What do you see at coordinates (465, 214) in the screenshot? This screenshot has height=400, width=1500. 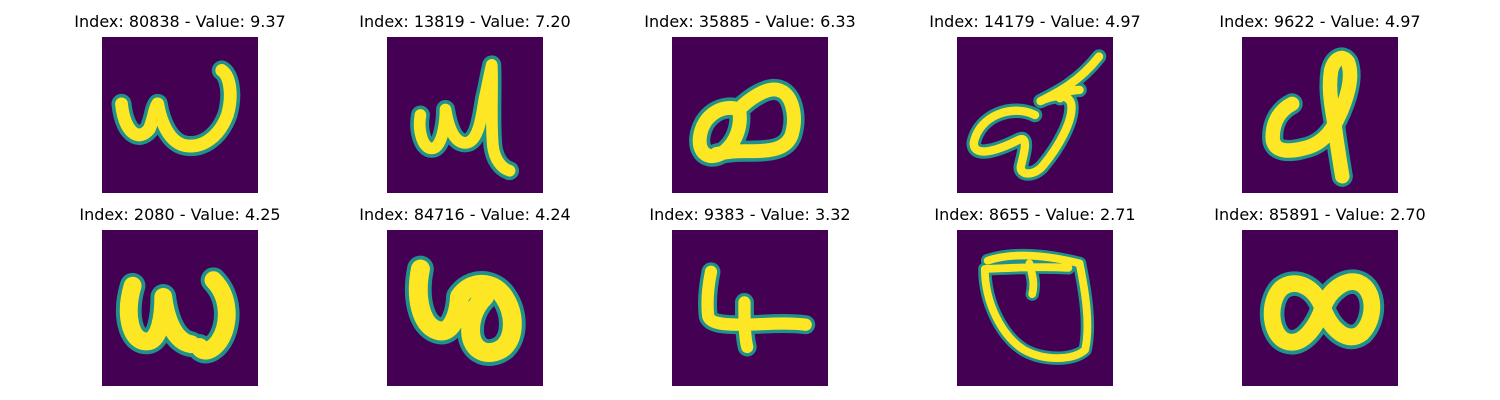 I see `panel-title: Index: 84716 - Value: 4.24` at bounding box center [465, 214].